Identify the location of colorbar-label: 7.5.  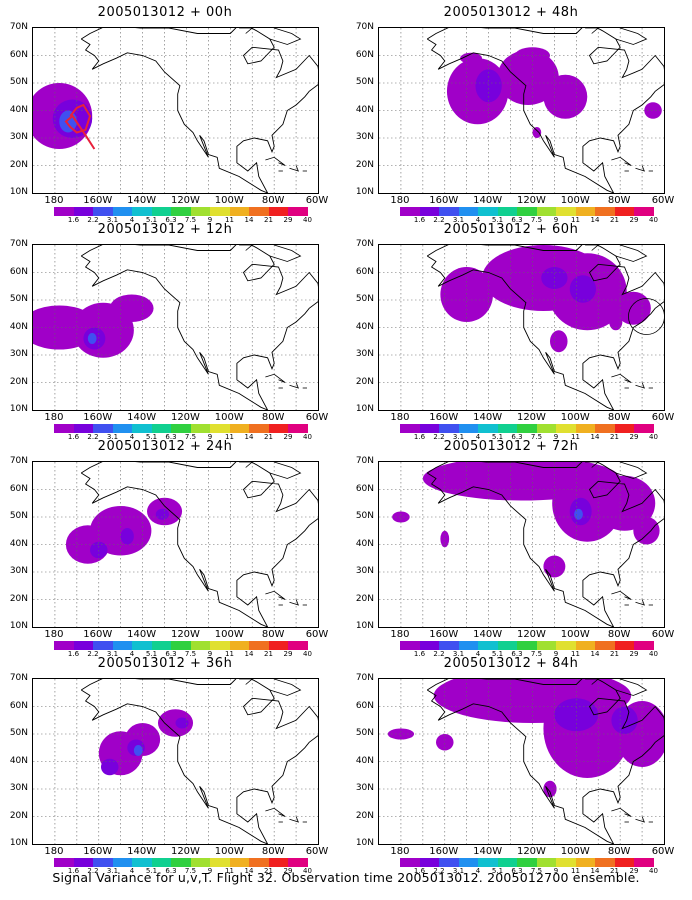
(536, 437).